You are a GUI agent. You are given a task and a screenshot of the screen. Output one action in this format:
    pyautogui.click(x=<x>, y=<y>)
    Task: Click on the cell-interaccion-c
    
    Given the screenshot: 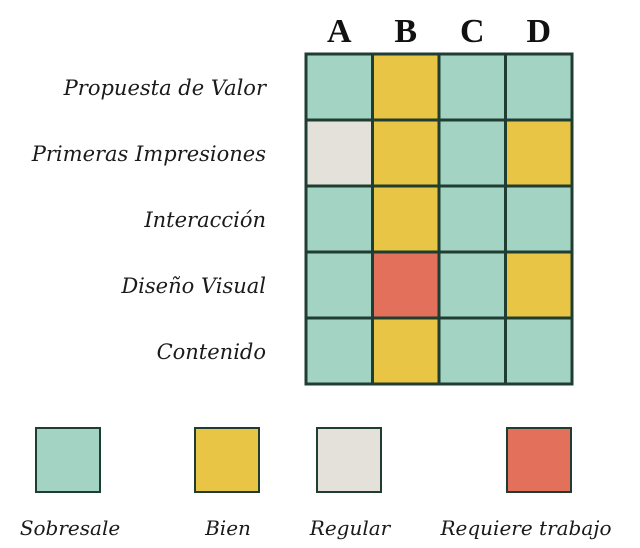 What is the action you would take?
    pyautogui.click(x=472, y=219)
    